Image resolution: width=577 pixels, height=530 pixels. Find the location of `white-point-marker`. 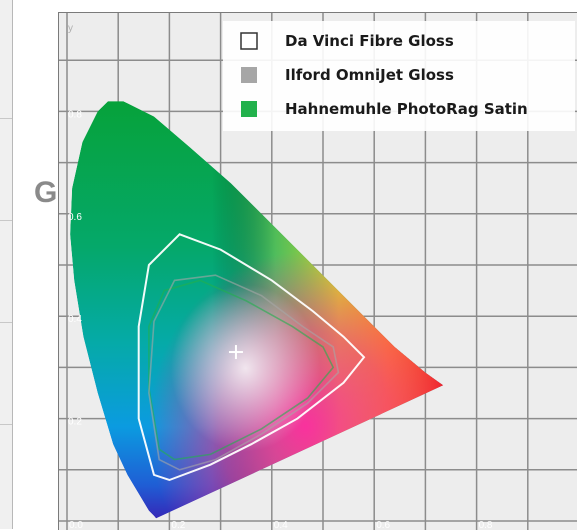

white-point-marker is located at coordinates (235, 352).